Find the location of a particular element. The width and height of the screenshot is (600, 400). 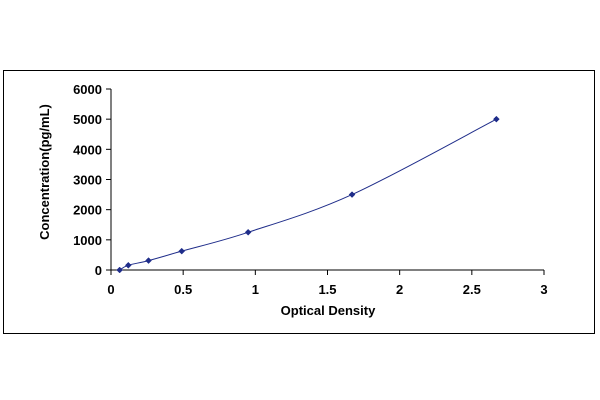

x-tick-label: 3 is located at coordinates (543, 289).